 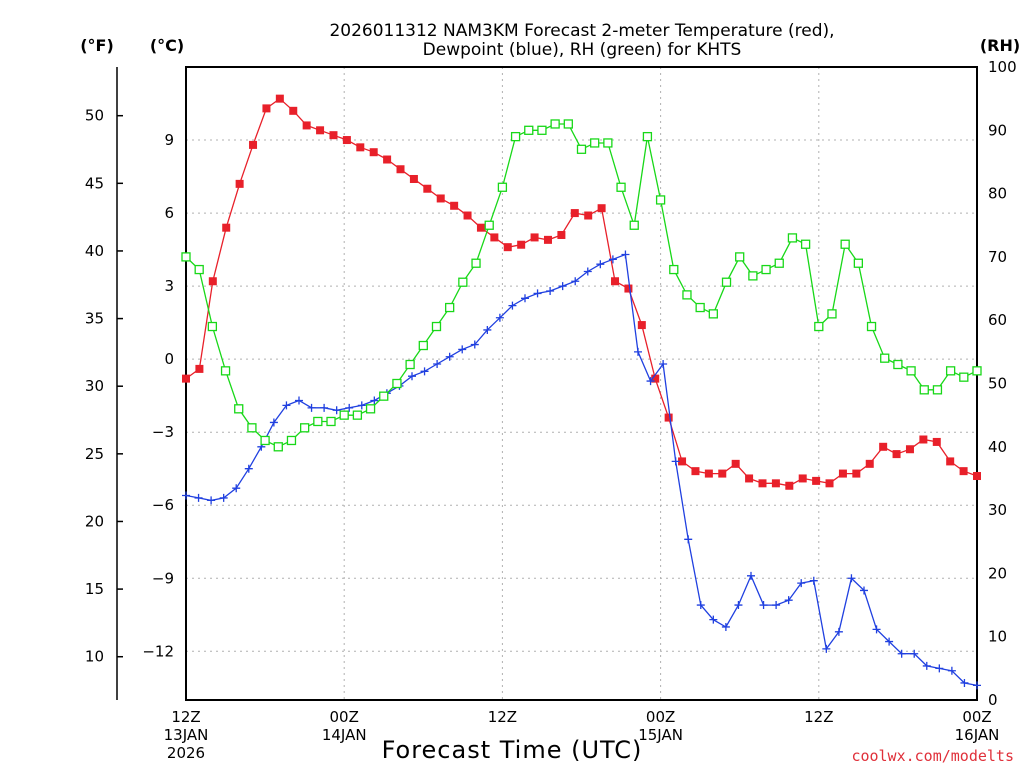 What do you see at coordinates (94, 251) in the screenshot?
I see `fahrenheit-tick-label: 40` at bounding box center [94, 251].